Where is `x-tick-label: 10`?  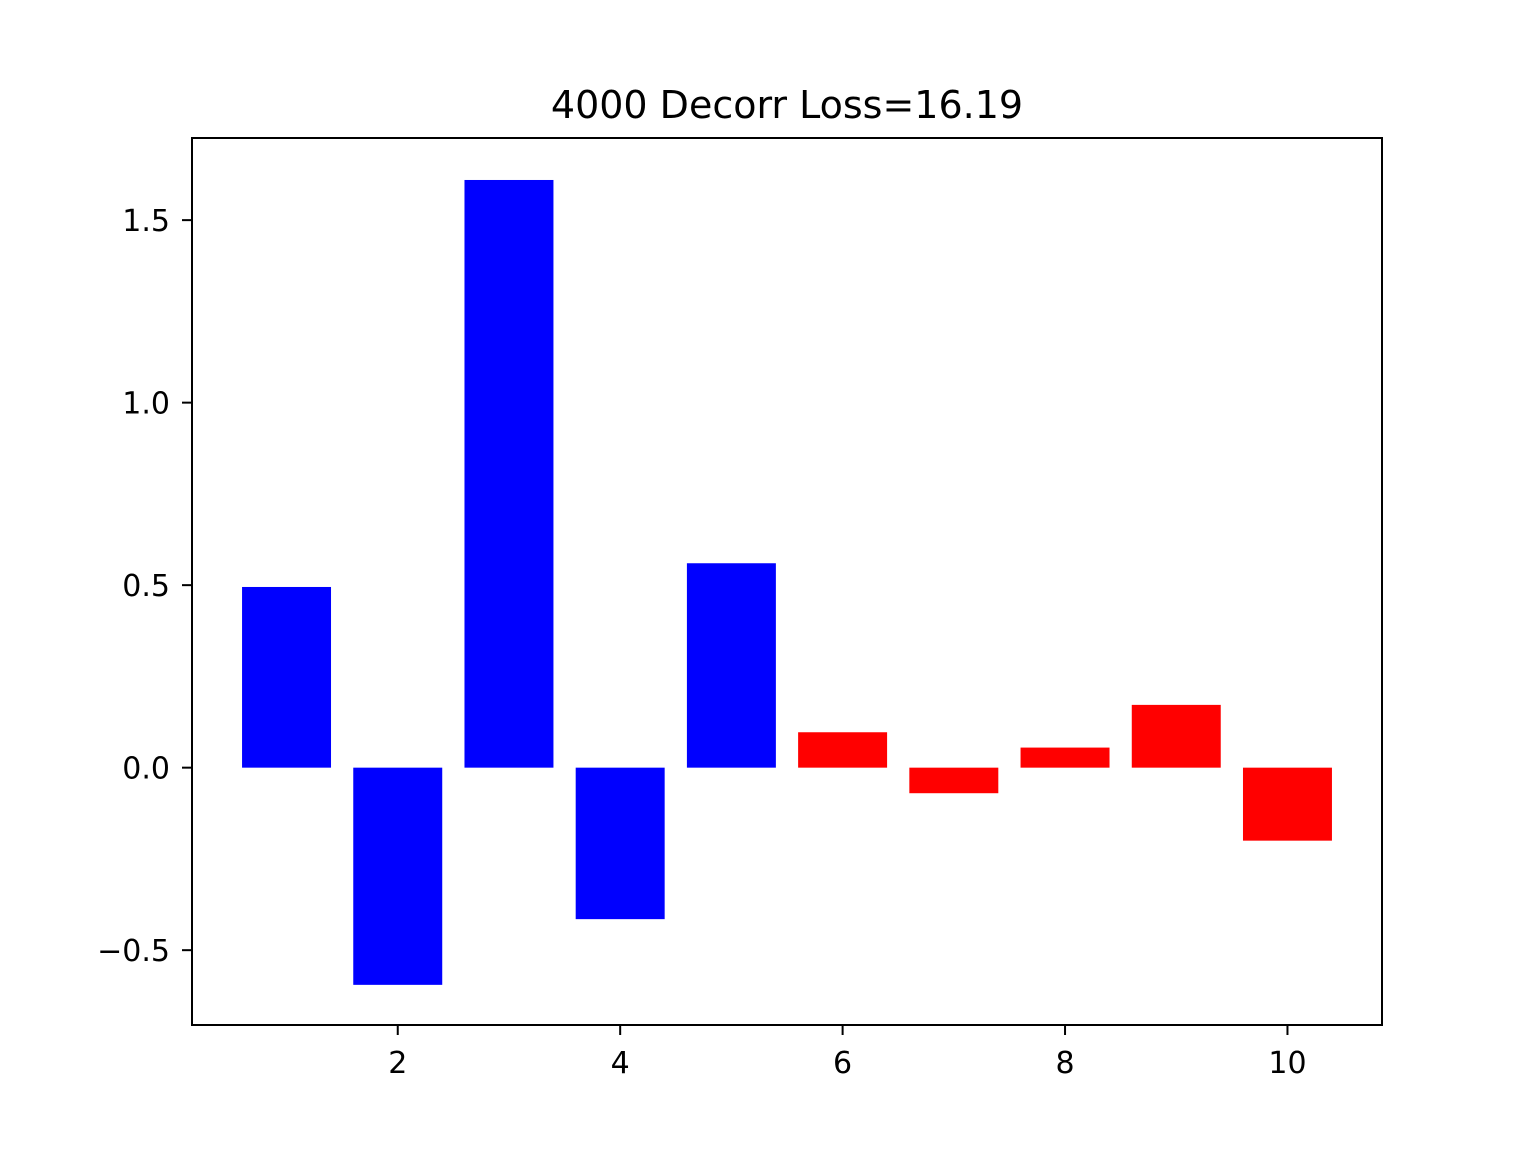 x-tick-label: 10 is located at coordinates (1287, 1063).